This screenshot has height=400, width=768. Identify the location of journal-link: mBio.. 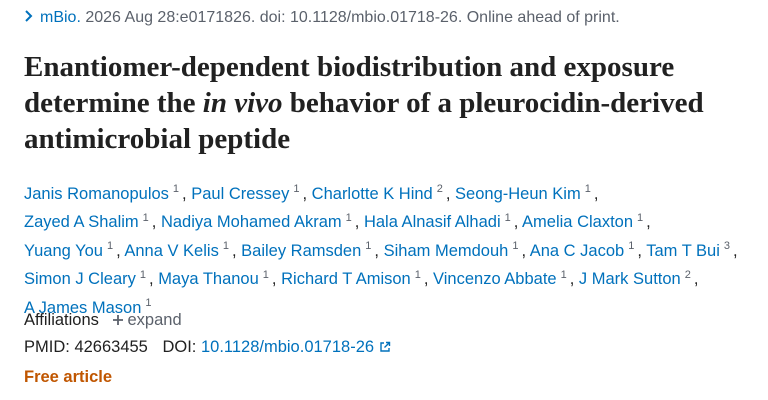
(60, 17).